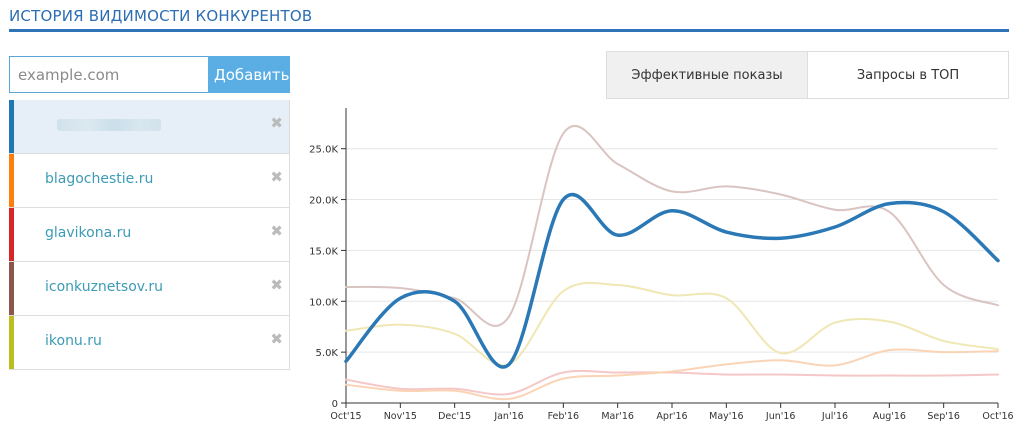 The width and height of the screenshot is (1027, 439). Describe the element at coordinates (707, 75) in the screenshot. I see `tab-effective-impressions: Эффективные показы` at that location.